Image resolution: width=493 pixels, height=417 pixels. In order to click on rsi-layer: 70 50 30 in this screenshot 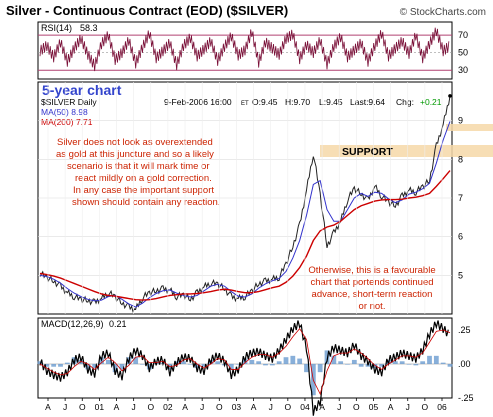, I will do `click(253, 51)`.